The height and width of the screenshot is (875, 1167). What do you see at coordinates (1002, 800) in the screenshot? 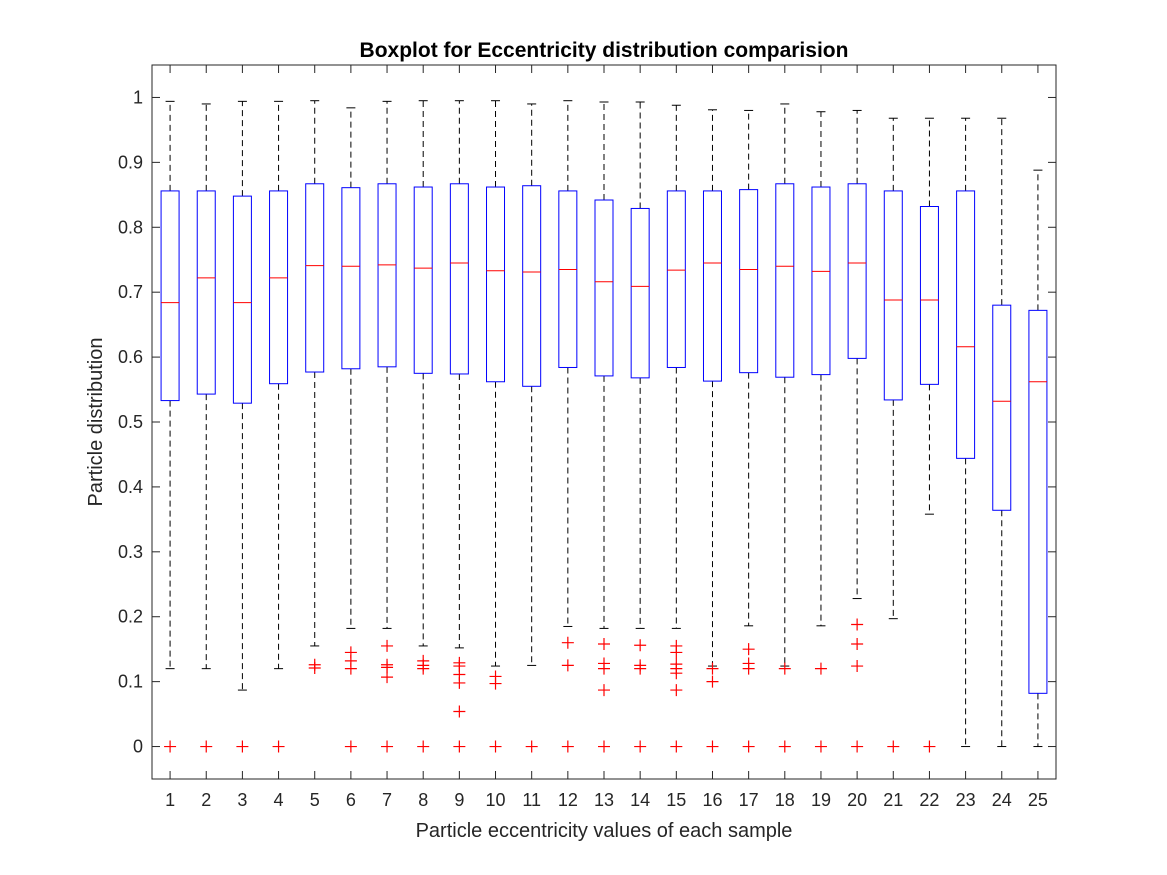
I see `x-tick-label: 24` at bounding box center [1002, 800].